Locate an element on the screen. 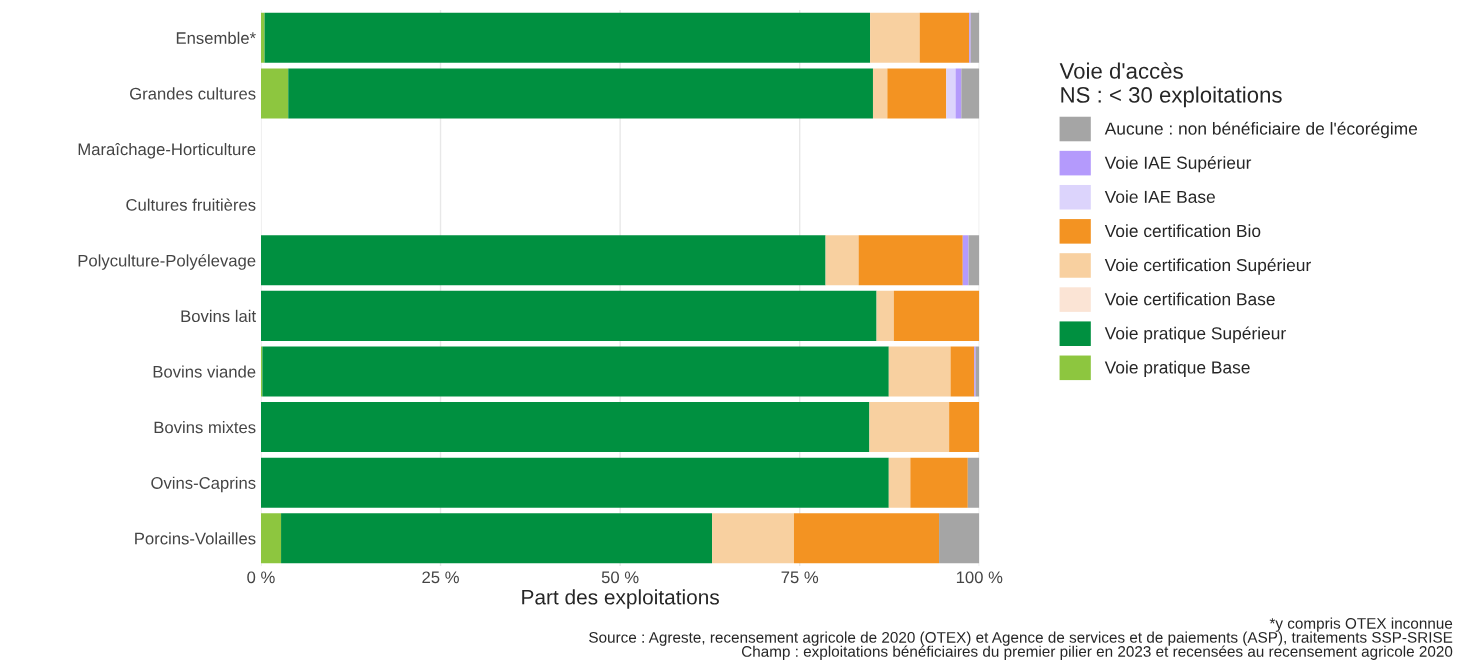 Image resolution: width=1466 pixels, height=666 pixels. x-tick-label: 25 % is located at coordinates (440, 577).